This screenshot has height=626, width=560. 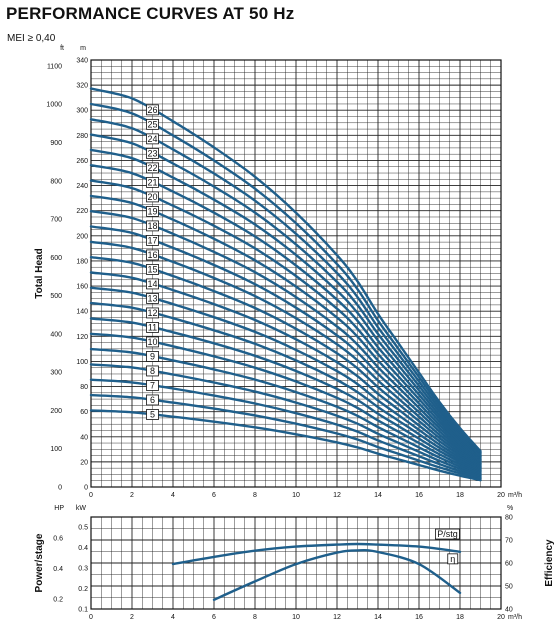 I want to click on stage-label: 7, so click(x=152, y=385).